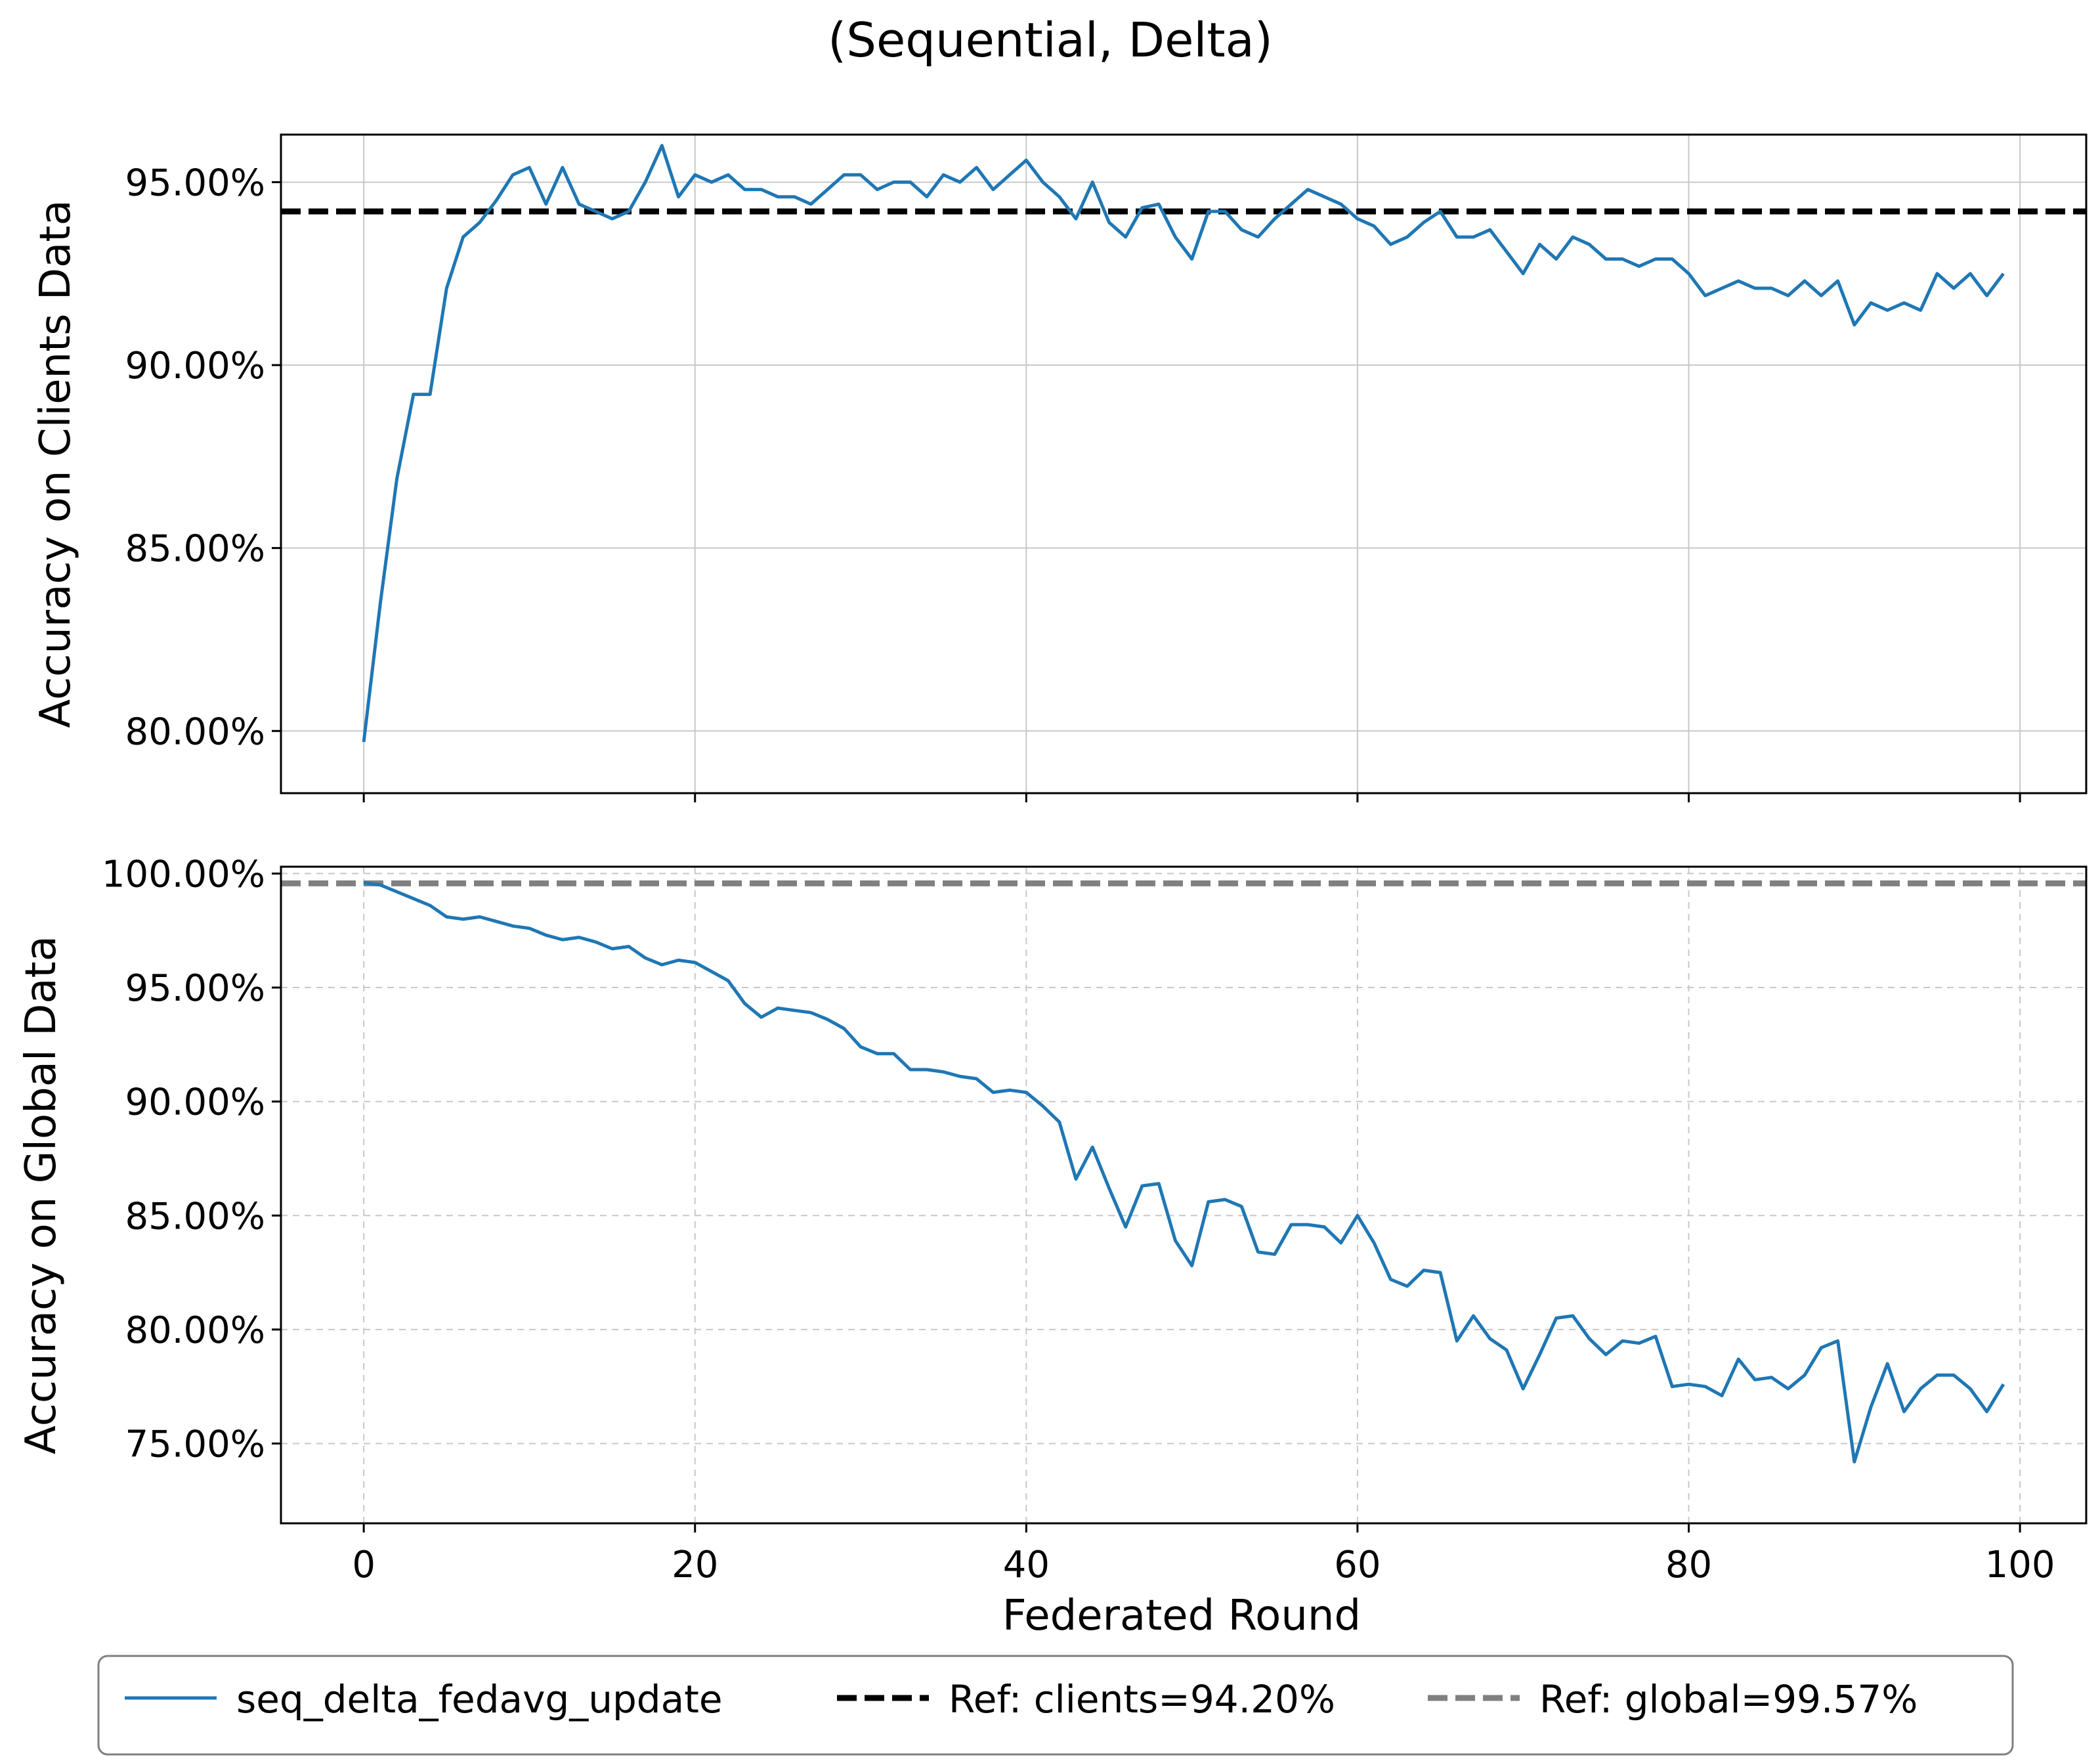 This screenshot has width=2100, height=1761. Describe the element at coordinates (2020, 1565) in the screenshot. I see `x-tick-label: 100` at that location.